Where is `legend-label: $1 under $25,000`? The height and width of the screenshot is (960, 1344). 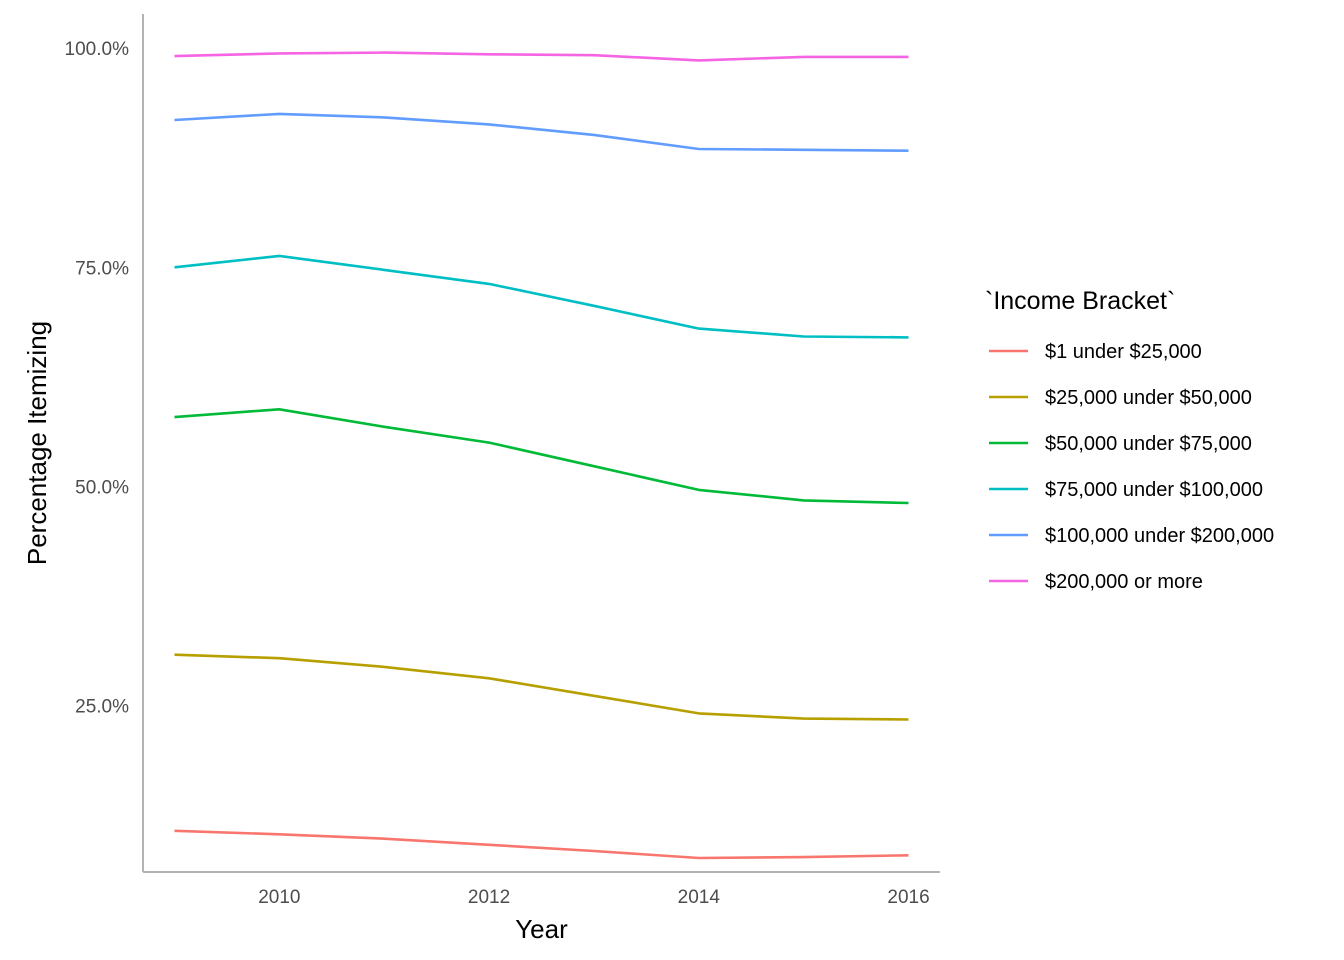 legend-label: $1 under $25,000 is located at coordinates (1123, 352).